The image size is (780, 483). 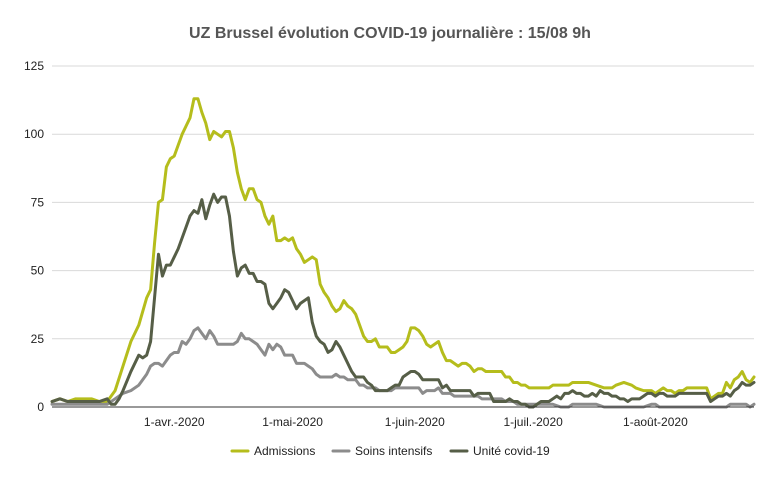 I want to click on x-tick-label-2: 1-juin-2020, so click(x=415, y=422).